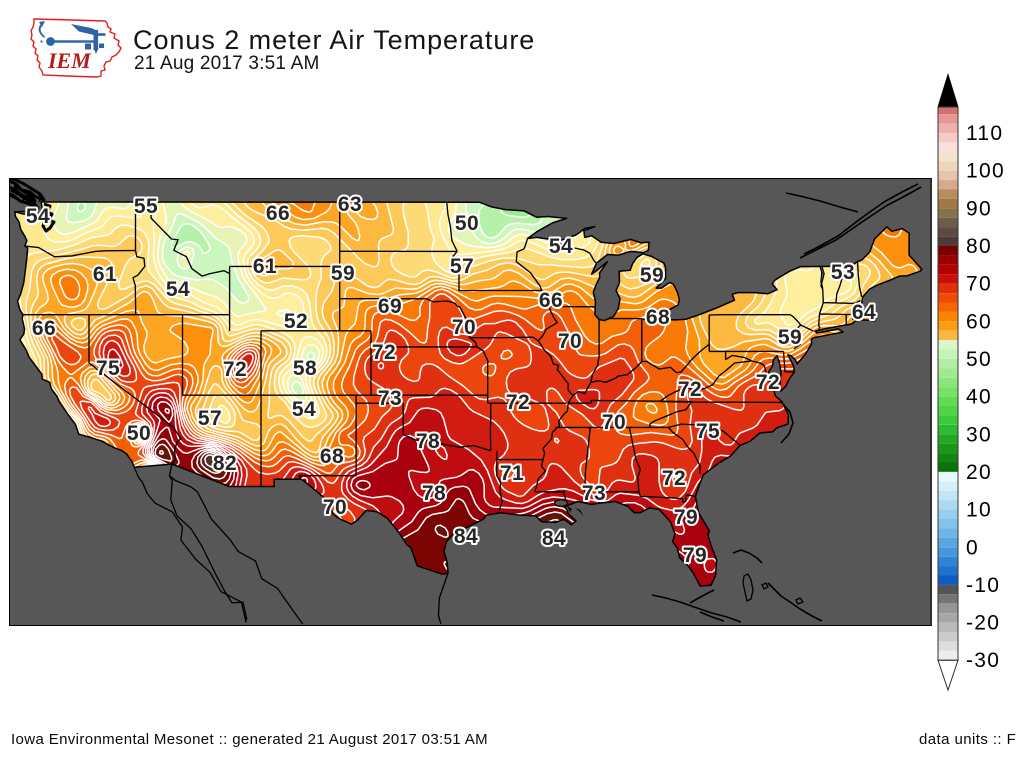  What do you see at coordinates (983, 623) in the screenshot?
I see `svg-text: -20` at bounding box center [983, 623].